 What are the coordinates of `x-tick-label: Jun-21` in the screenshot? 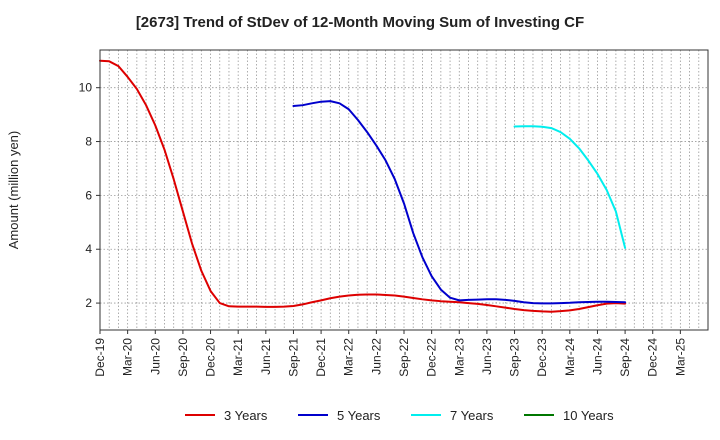 It's located at (266, 356).